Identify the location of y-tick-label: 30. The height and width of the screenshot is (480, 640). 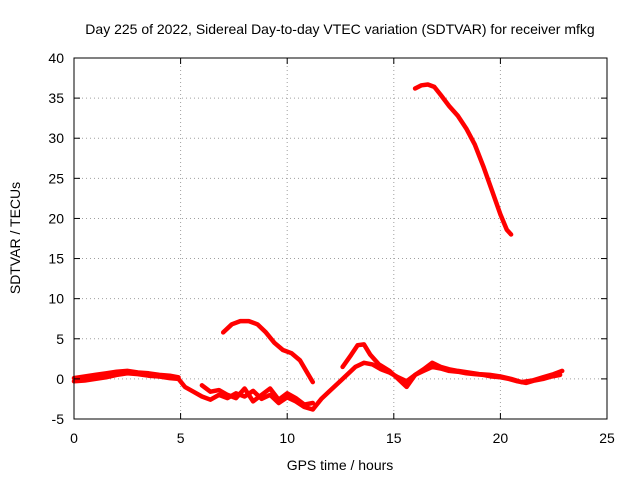
(56, 138).